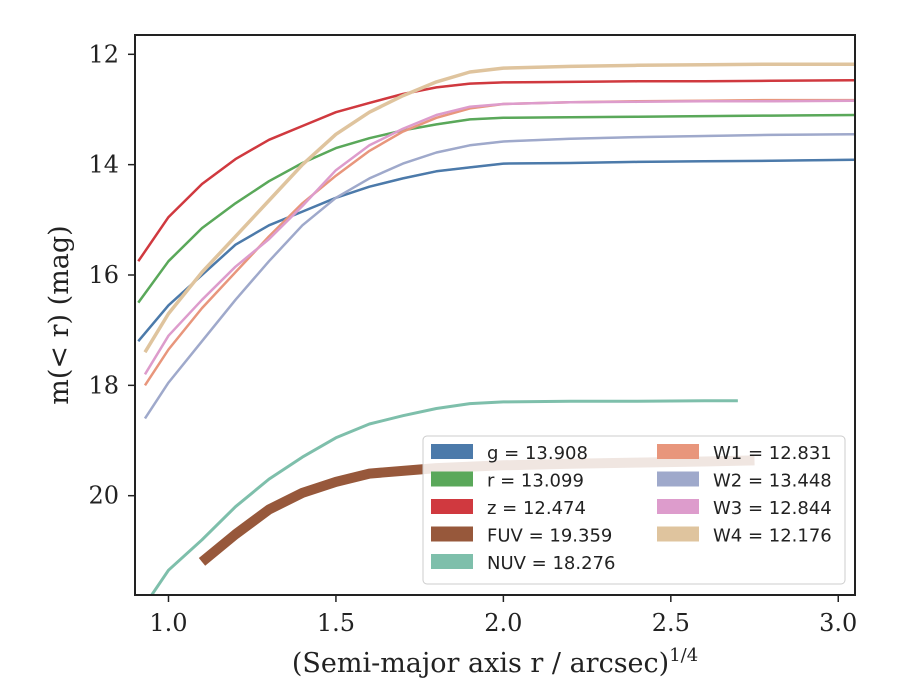  What do you see at coordinates (537, 453) in the screenshot?
I see `legend-label: g = 13.908` at bounding box center [537, 453].